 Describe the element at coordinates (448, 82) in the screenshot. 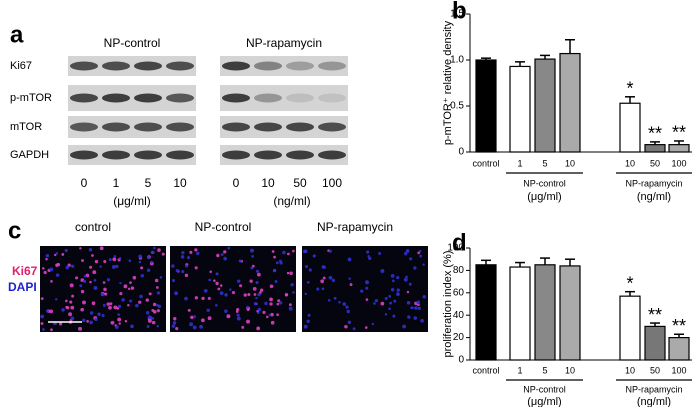

I see `y-axis-label: p-mTOR⁺ relative density` at that location.